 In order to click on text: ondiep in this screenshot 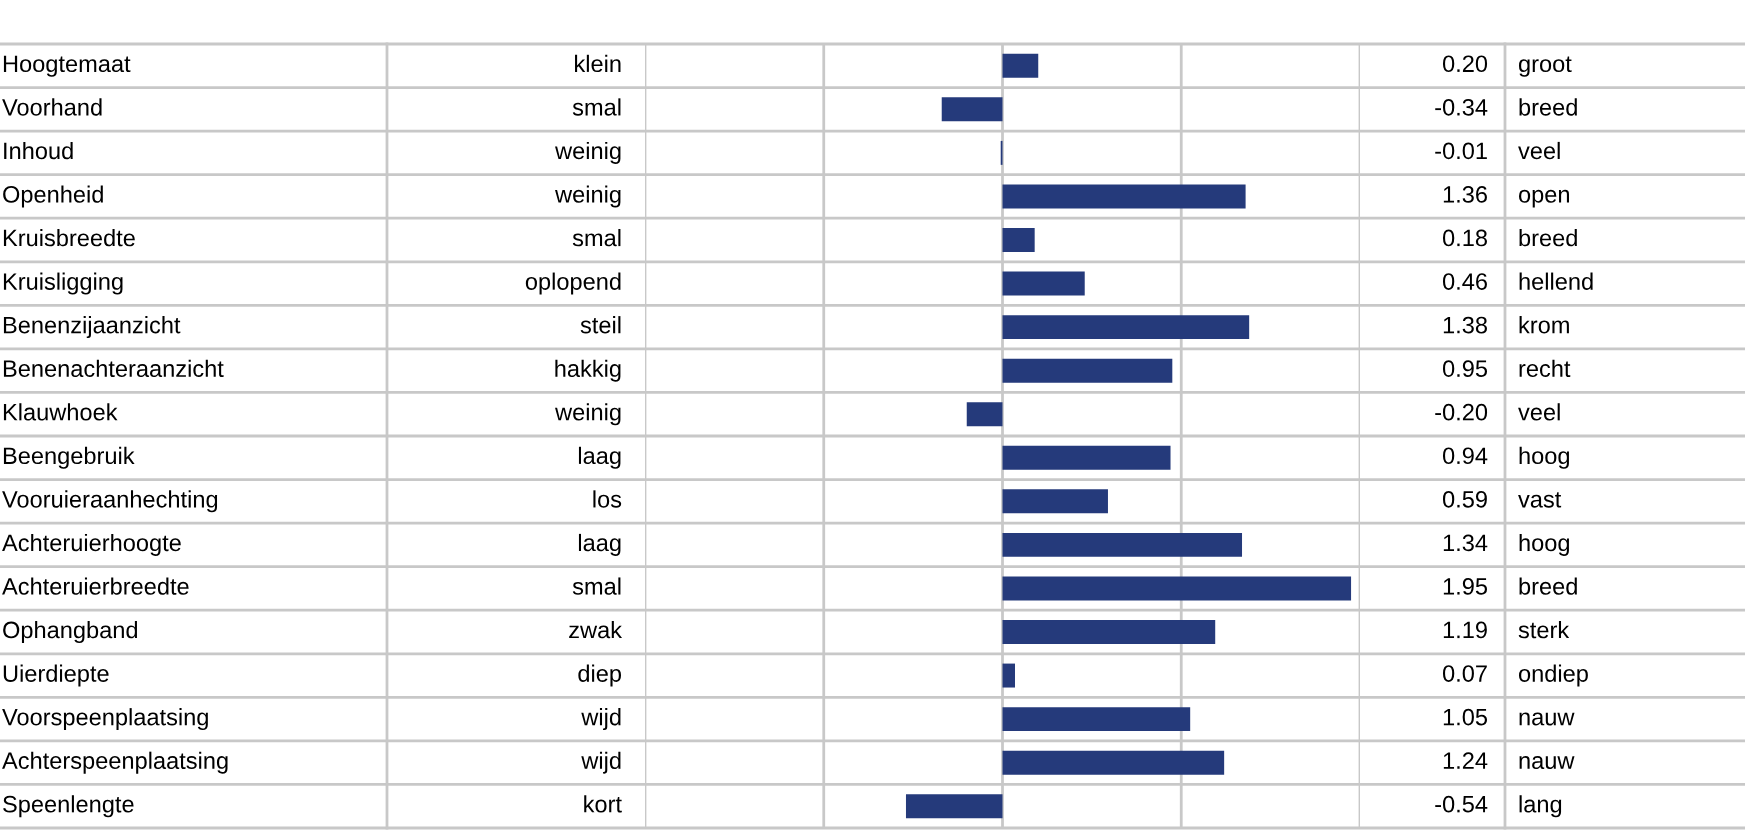, I will do `click(1553, 675)`.